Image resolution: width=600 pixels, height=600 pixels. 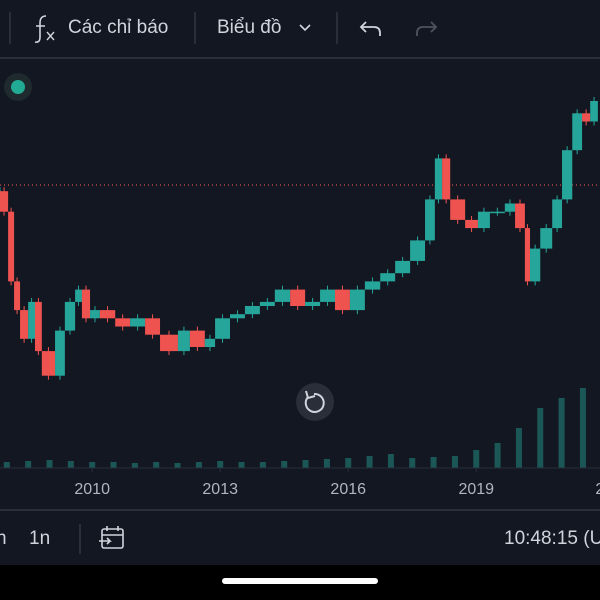 I want to click on toolbar: Các chỉ báo Biểu đồ, so click(x=223, y=28).